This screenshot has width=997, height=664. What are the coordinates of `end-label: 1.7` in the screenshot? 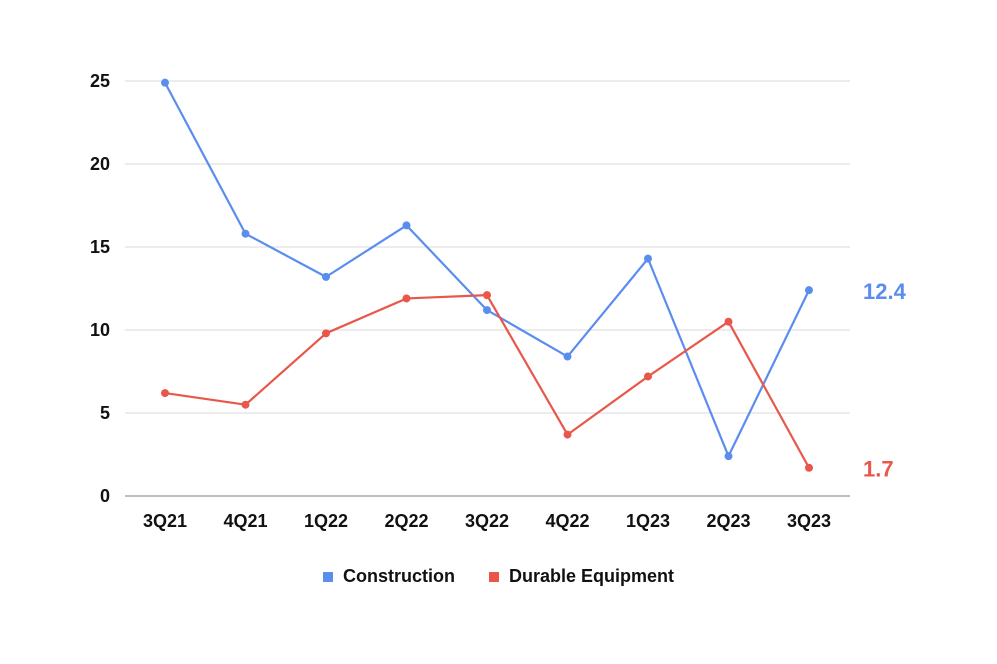 It's located at (878, 469).